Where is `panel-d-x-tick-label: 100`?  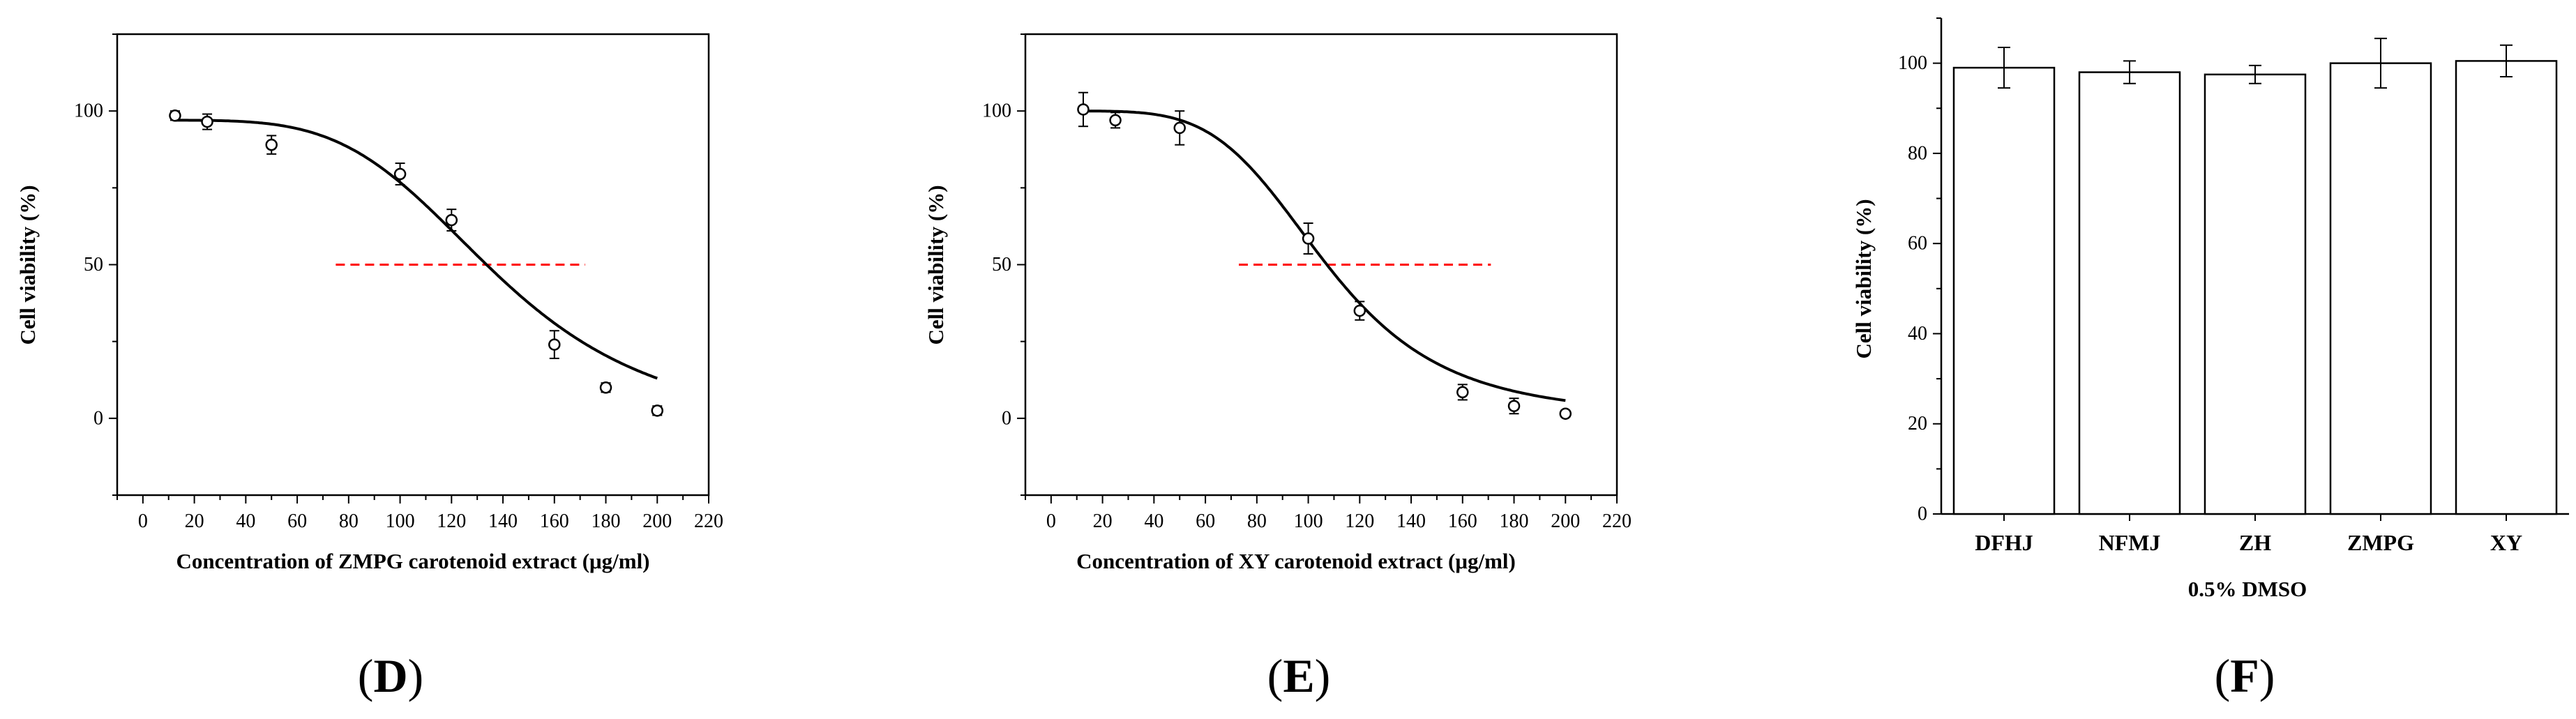
panel-d-x-tick-label: 100 is located at coordinates (400, 521).